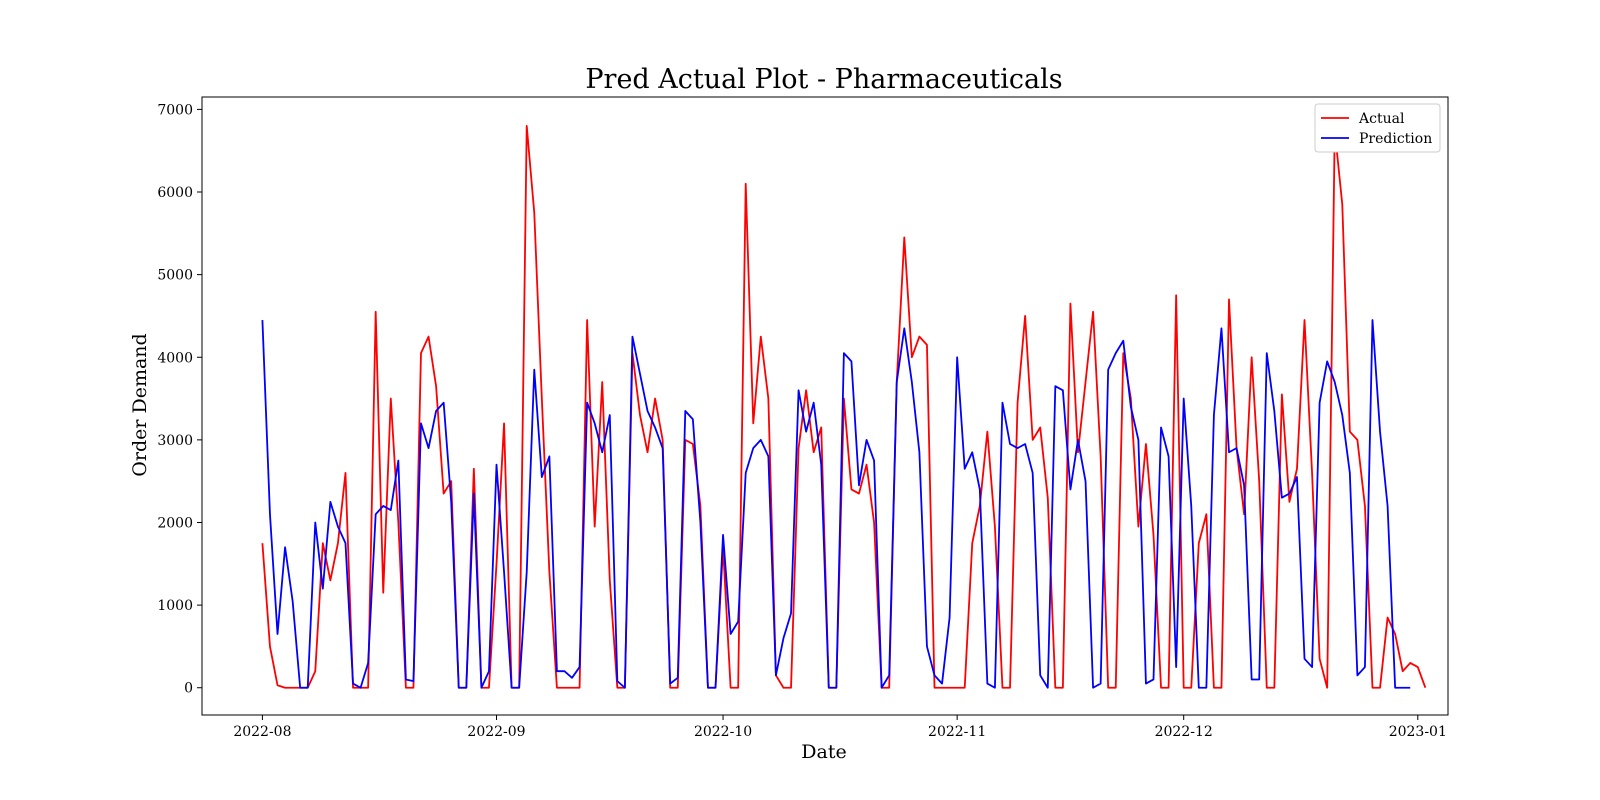 This screenshot has width=1600, height=800. Describe the element at coordinates (175, 276) in the screenshot. I see `y-tick-label: 5000` at that location.